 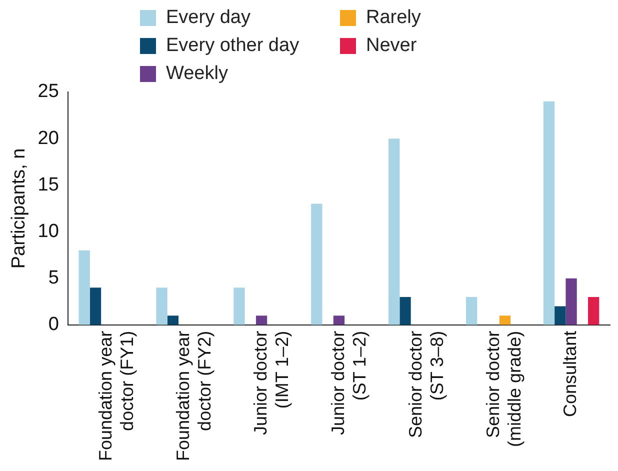 I want to click on y-tick-label: 0, so click(x=53, y=325).